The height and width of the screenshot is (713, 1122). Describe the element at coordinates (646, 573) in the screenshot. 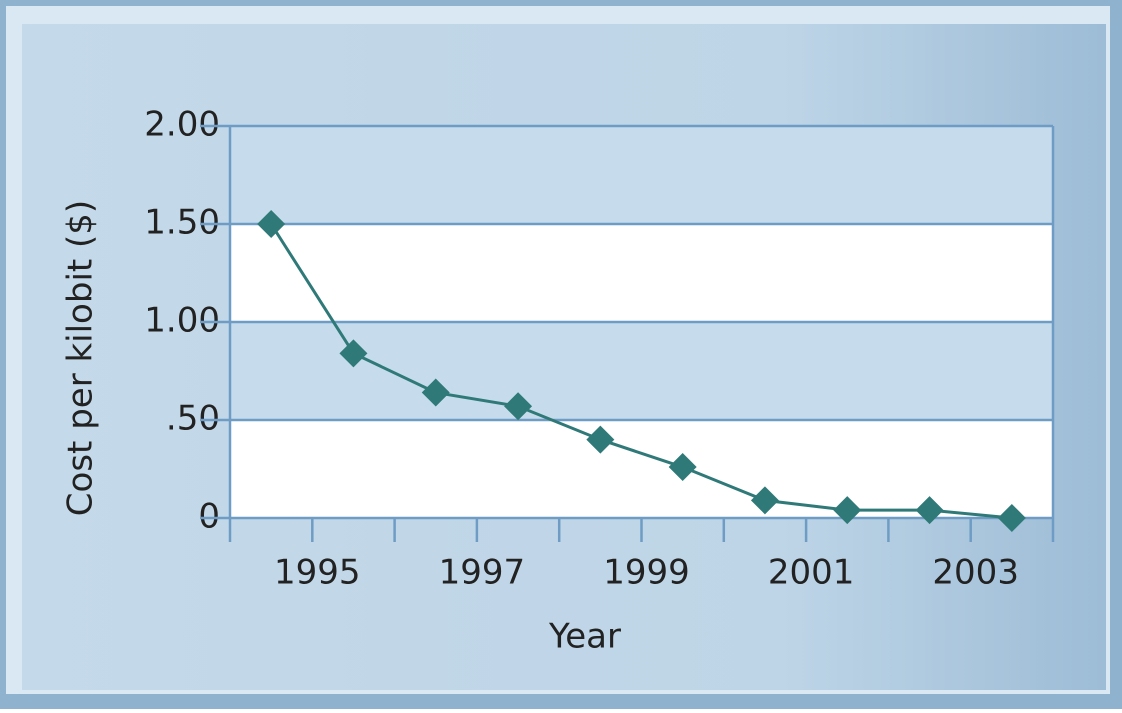

I see `x-tick-label: 1999` at that location.